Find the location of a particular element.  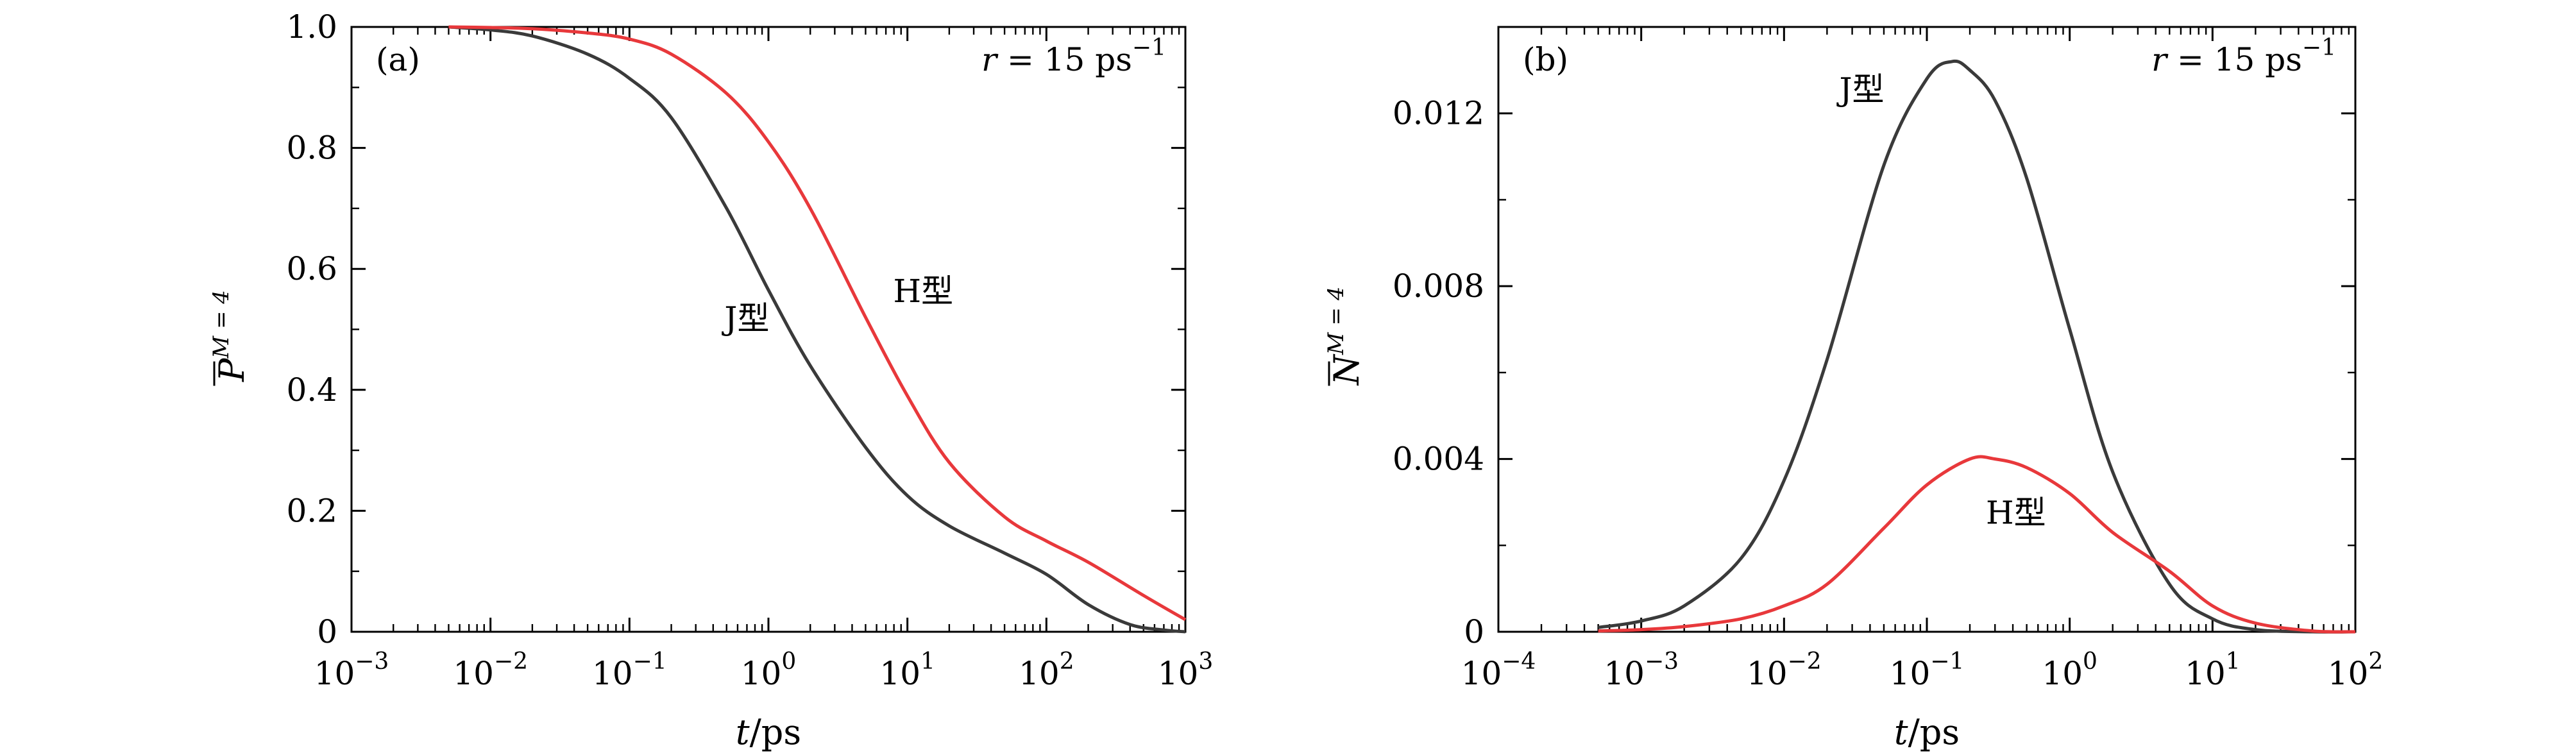

y-tick-label: 0.2 is located at coordinates (311, 510).